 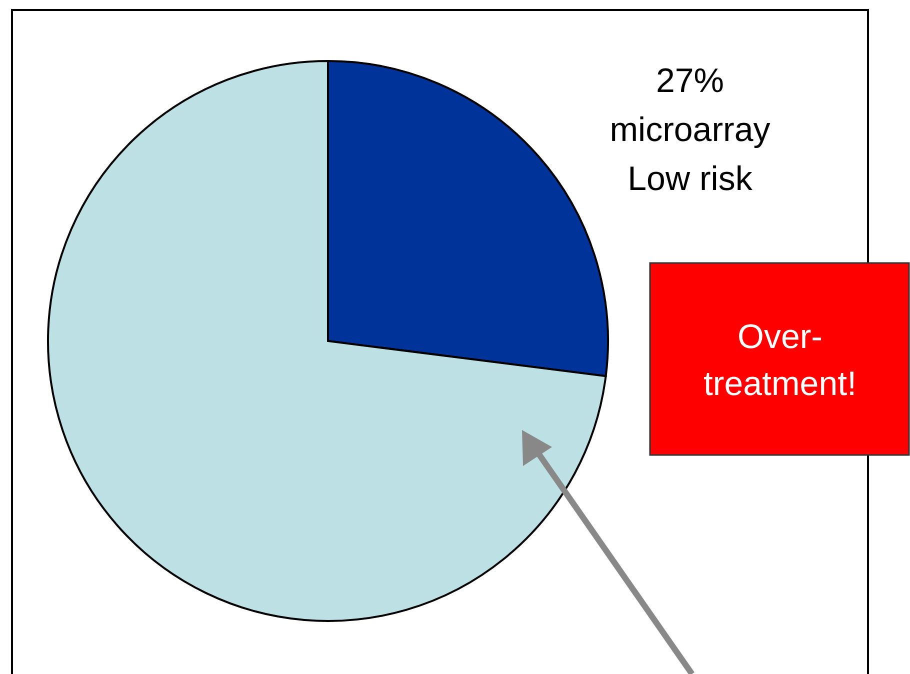 What do you see at coordinates (690, 81) in the screenshot?
I see `data-label: 27%` at bounding box center [690, 81].